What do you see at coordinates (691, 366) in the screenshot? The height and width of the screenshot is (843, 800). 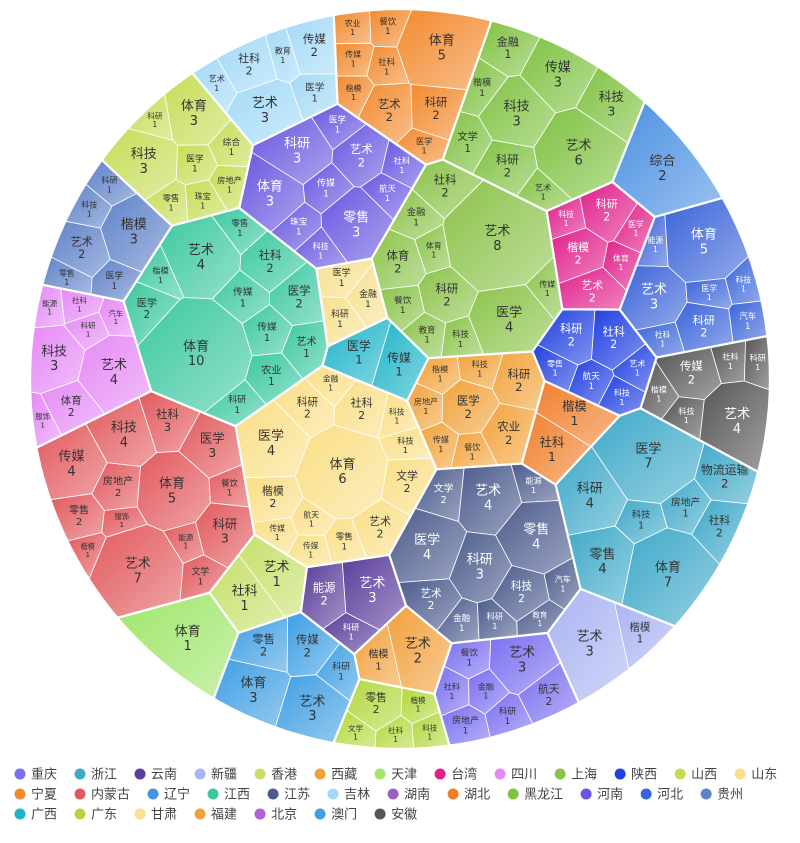 I see `cell-label: 传媒` at bounding box center [691, 366].